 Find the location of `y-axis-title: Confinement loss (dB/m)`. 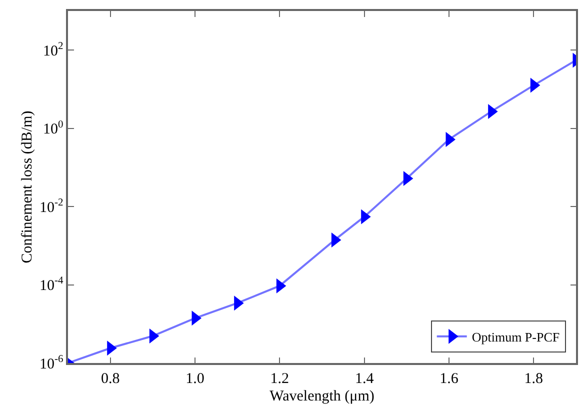

y-axis-title: Confinement loss (dB/m) is located at coordinates (27, 187).